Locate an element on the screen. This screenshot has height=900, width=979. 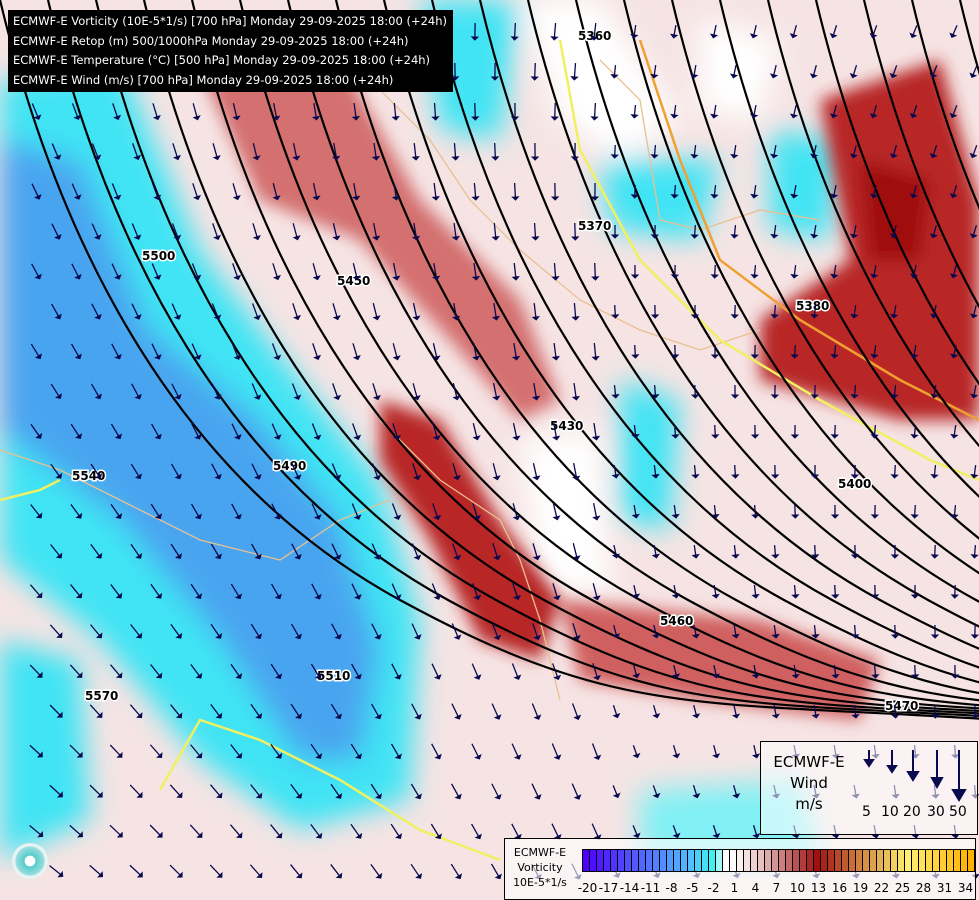
colorbar-cells is located at coordinates (779, 860).